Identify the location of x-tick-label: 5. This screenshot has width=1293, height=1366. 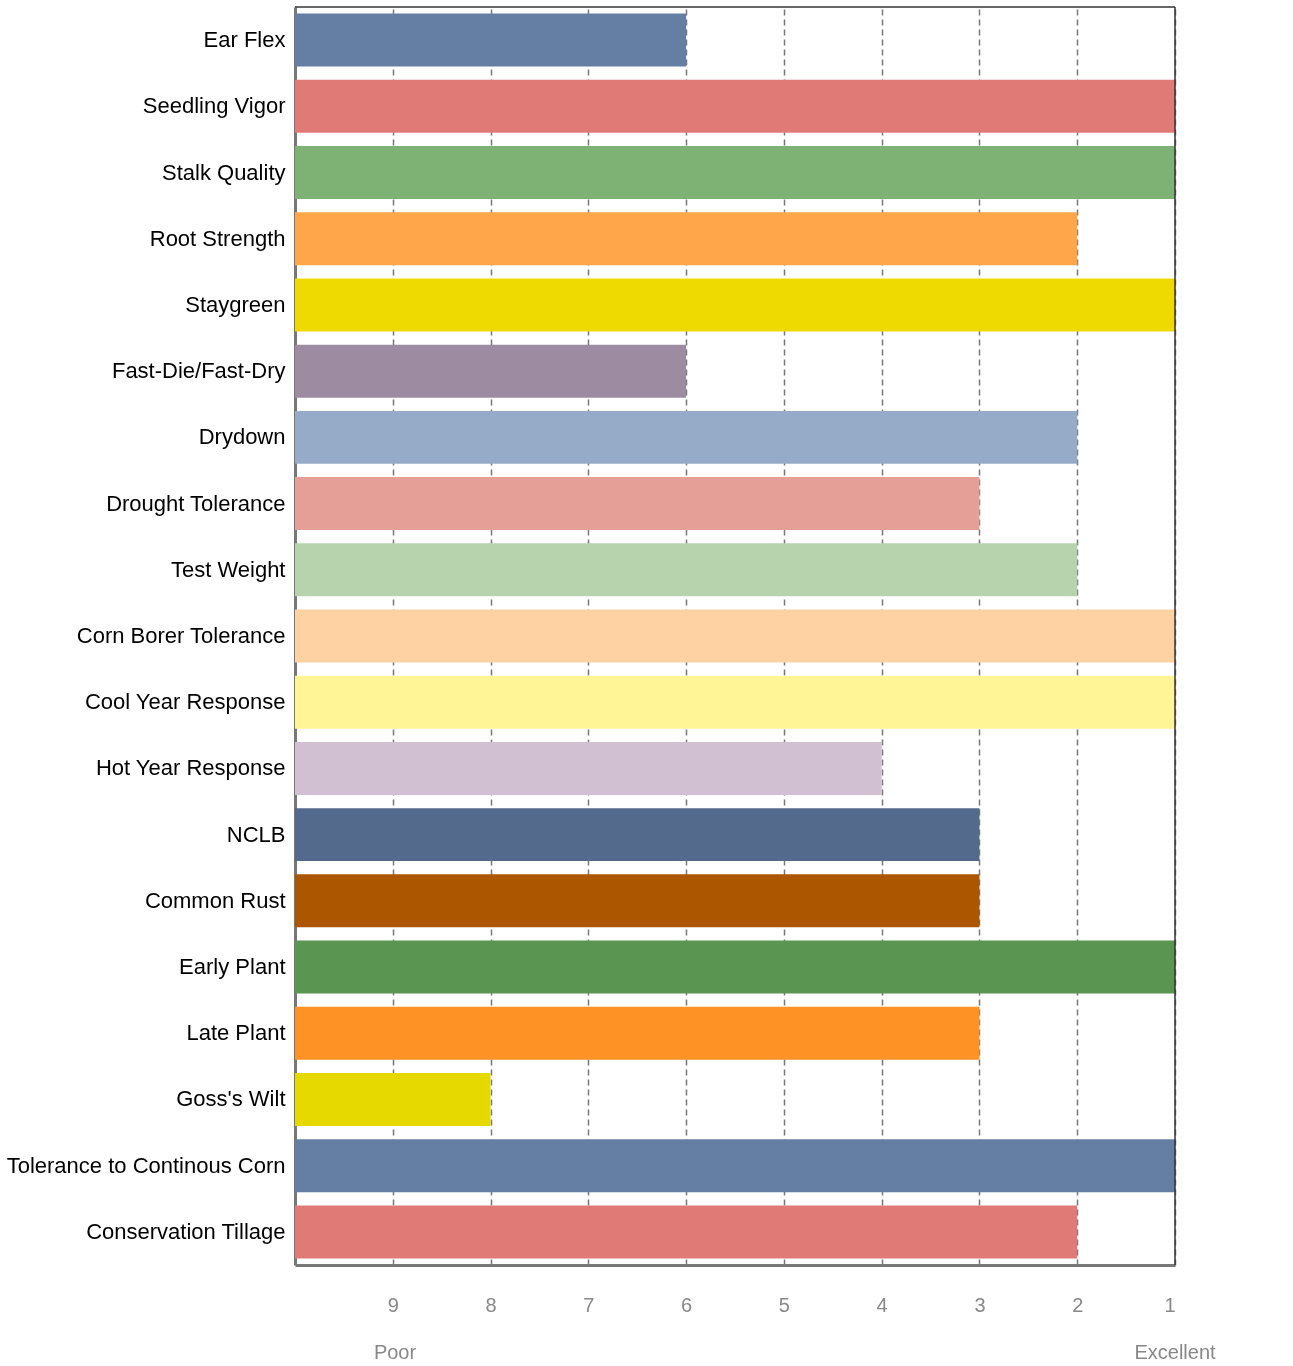
(784, 1304).